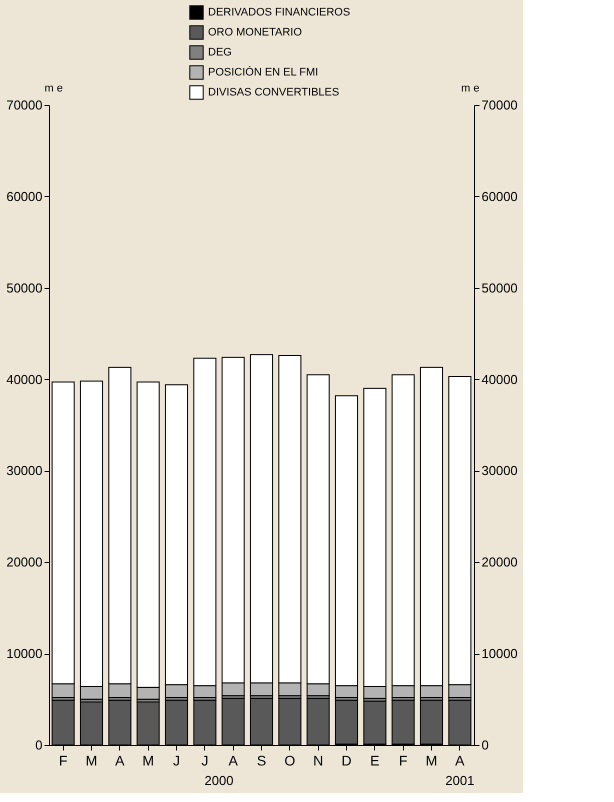  What do you see at coordinates (24, 105) in the screenshot?
I see `y-tick-label: 70000` at bounding box center [24, 105].